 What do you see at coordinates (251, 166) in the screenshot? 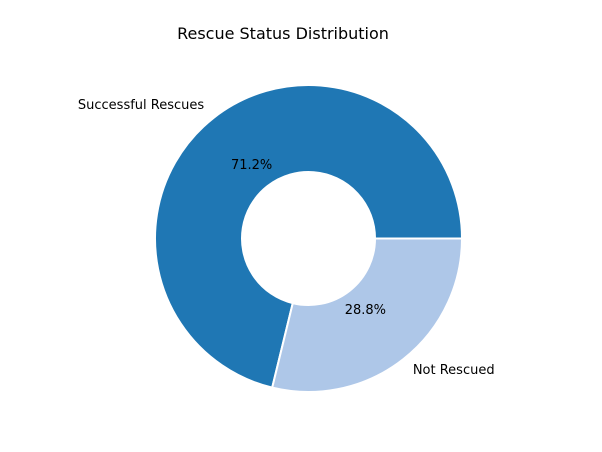
I see `pct-label-successful-rescues: 71.2%` at bounding box center [251, 166].